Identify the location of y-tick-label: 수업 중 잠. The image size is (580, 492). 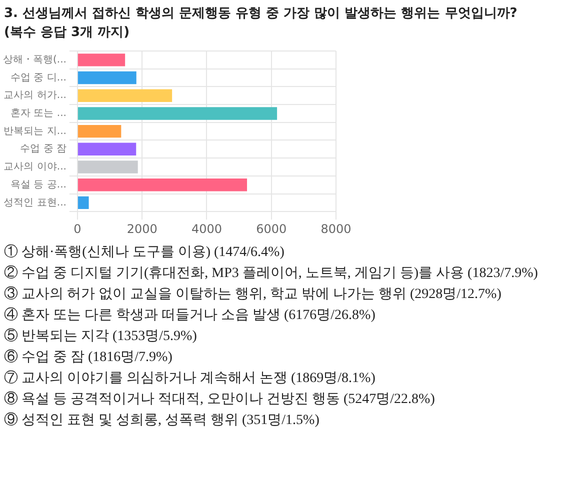
(43, 149).